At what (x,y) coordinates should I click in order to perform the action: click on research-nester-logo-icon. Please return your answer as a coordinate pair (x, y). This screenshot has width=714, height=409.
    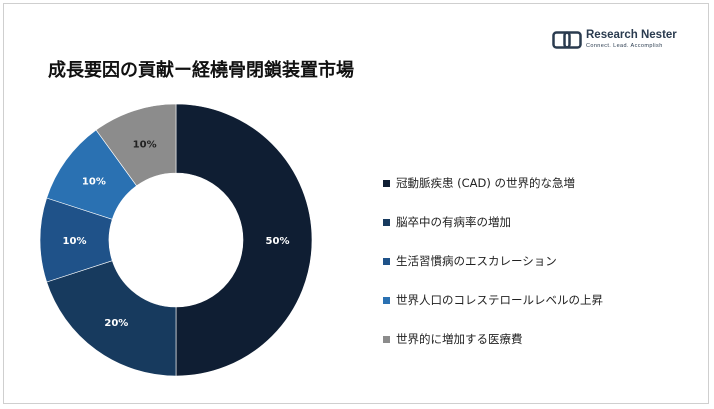
    Looking at the image, I should click on (567, 39).